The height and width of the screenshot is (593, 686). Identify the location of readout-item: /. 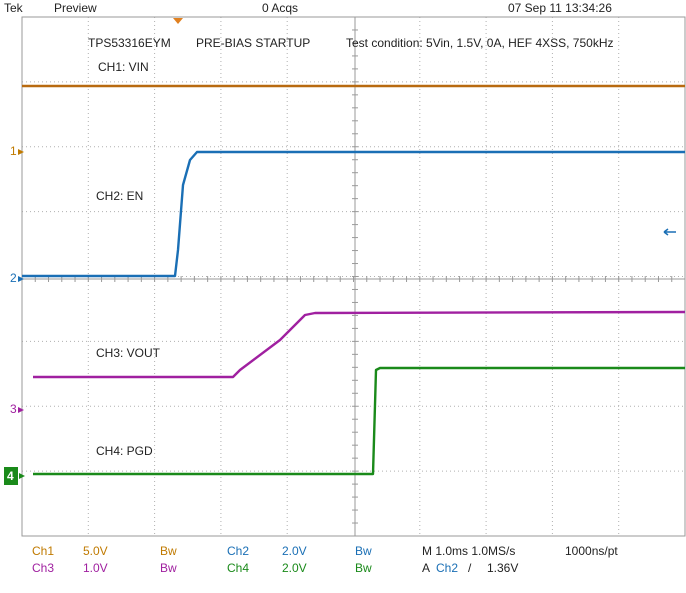
(470, 568).